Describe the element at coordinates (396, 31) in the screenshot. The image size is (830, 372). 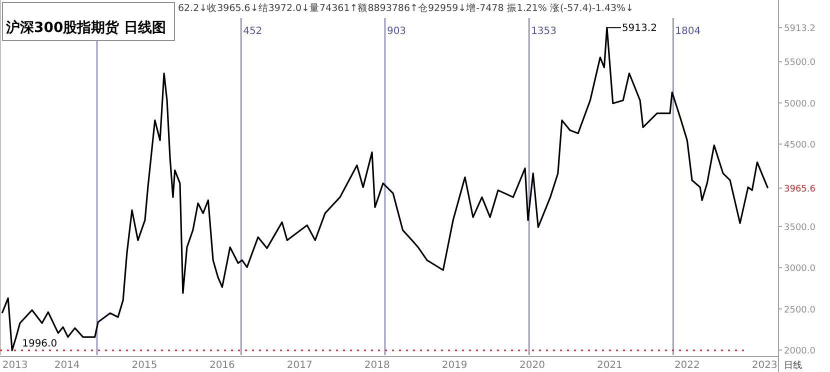
I see `ref-line-label: 903` at that location.